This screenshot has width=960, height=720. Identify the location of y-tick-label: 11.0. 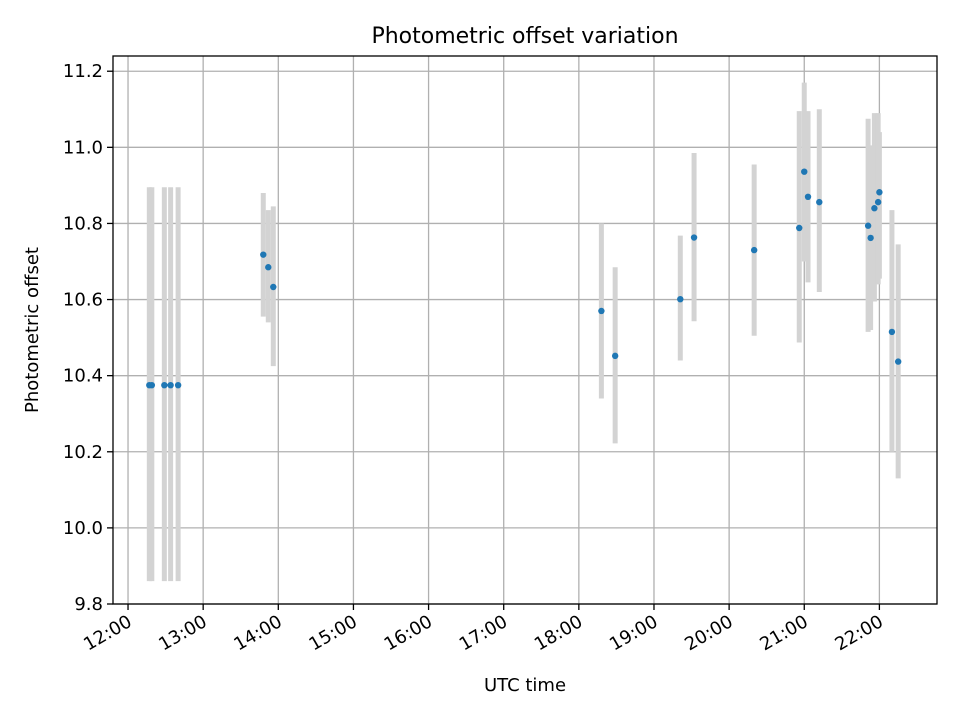
(83, 147).